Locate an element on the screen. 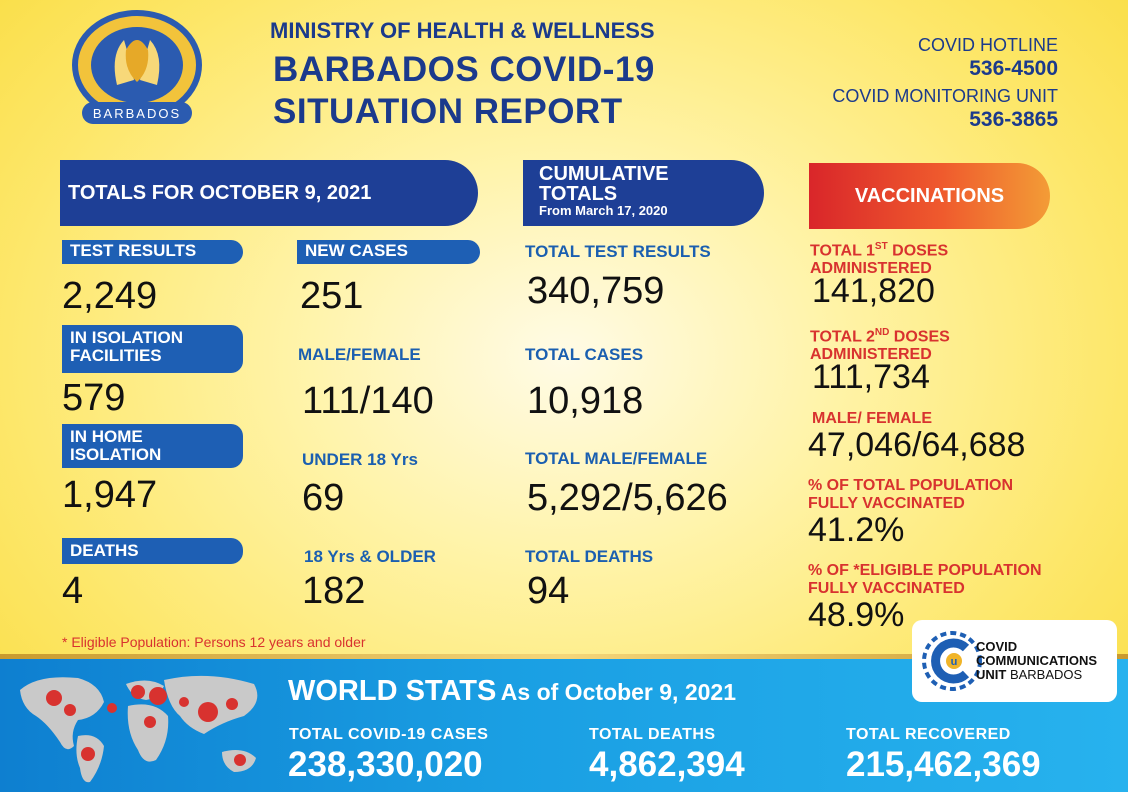 This screenshot has width=1128, height=792. cumulative-banner: CUMULATIVE TOTALS From March 17, 2020 is located at coordinates (643, 193).